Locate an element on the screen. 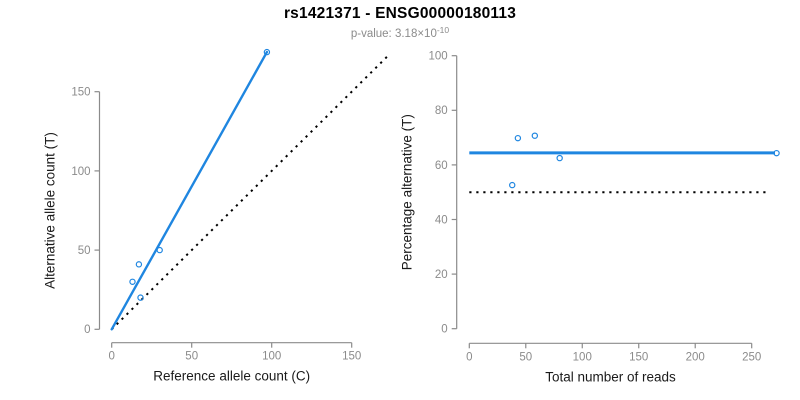  x-axis-title: Total number of reads is located at coordinates (610, 376).